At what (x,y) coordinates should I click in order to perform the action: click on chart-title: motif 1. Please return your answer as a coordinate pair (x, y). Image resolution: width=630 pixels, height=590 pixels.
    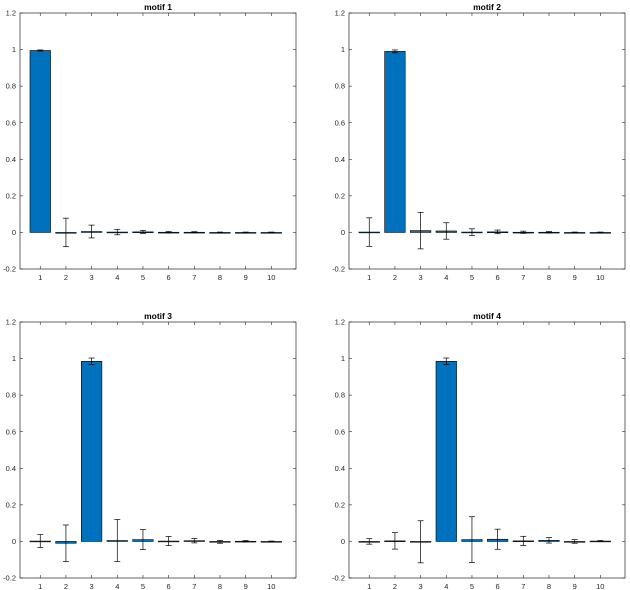
    Looking at the image, I should click on (158, 7).